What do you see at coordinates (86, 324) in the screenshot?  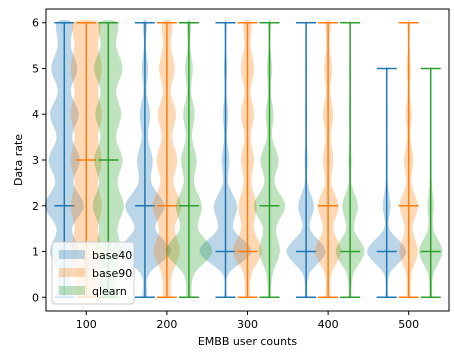 I see `x-tick-label: 100` at bounding box center [86, 324].